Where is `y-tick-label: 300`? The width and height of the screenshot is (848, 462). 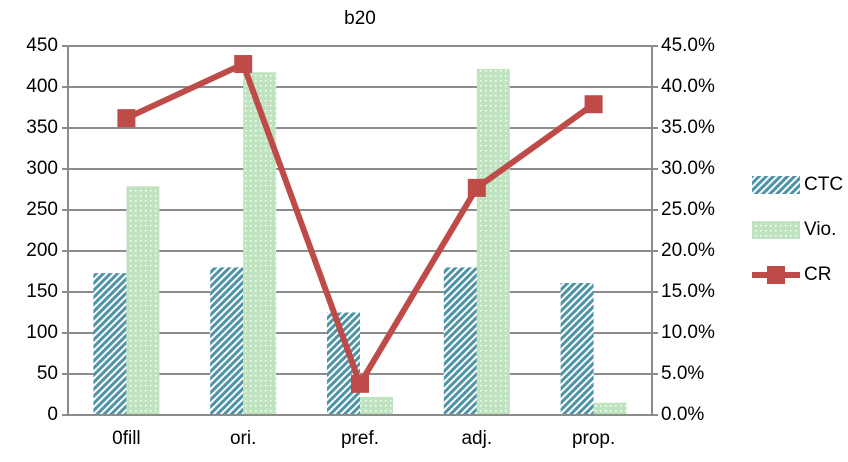 y-tick-label: 300 is located at coordinates (42, 168).